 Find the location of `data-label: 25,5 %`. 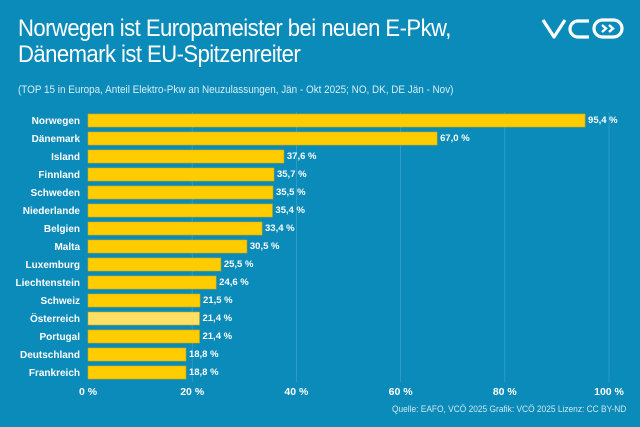

data-label: 25,5 % is located at coordinates (239, 264).